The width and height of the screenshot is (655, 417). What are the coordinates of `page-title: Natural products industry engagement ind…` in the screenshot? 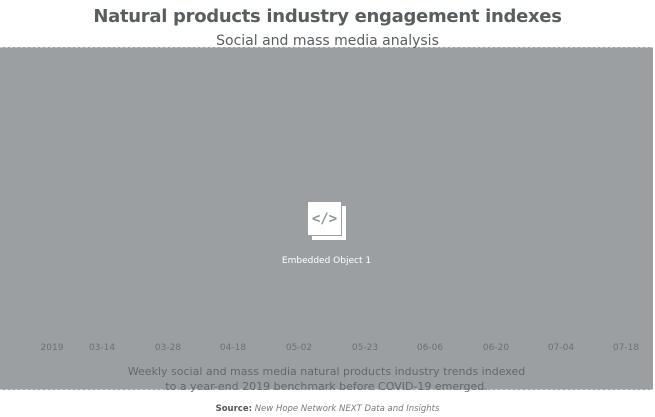 It's located at (327, 16).